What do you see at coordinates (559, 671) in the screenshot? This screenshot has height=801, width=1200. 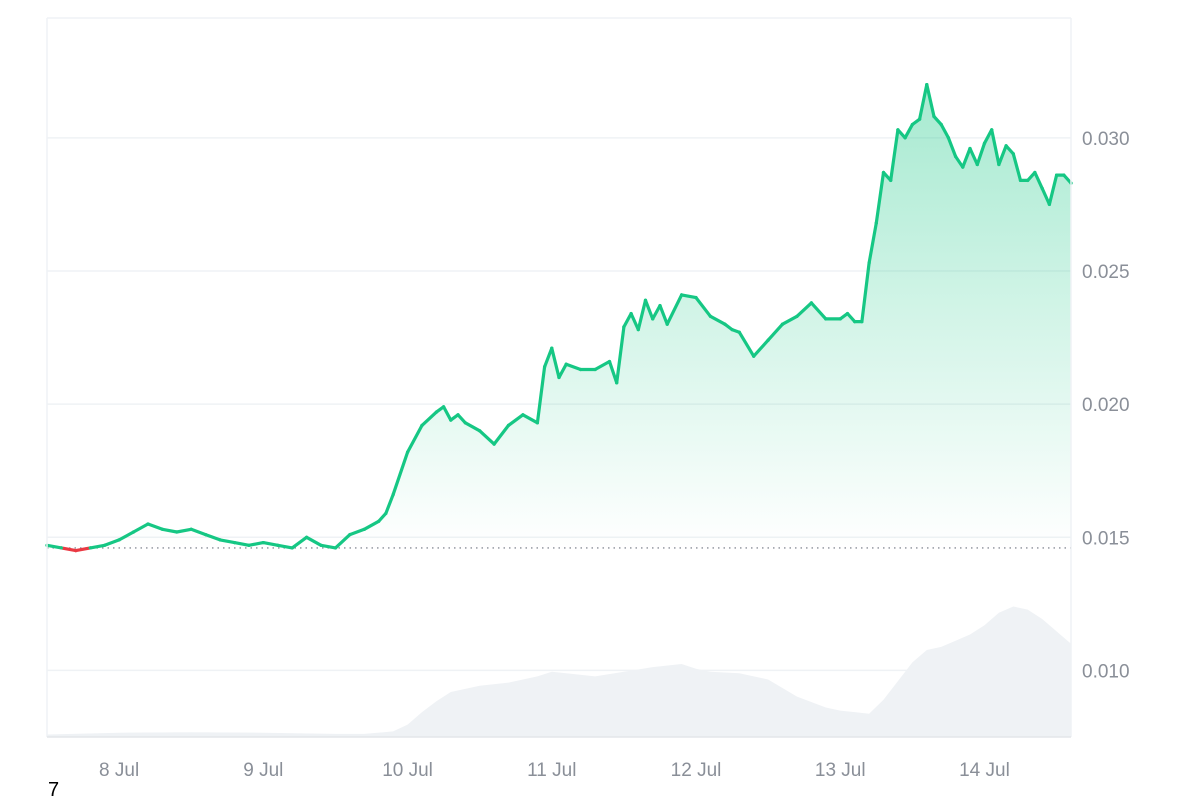 I see `volume-area` at bounding box center [559, 671].